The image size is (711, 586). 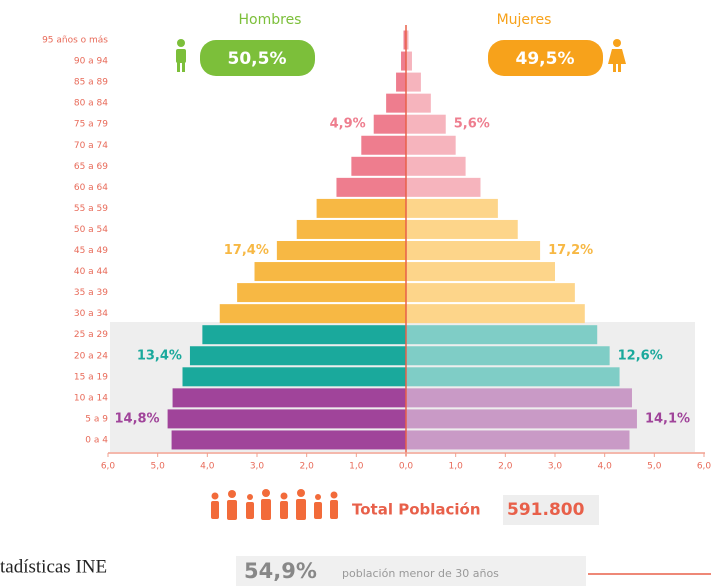 I want to click on category-label: 50 a 54, so click(x=91, y=230).